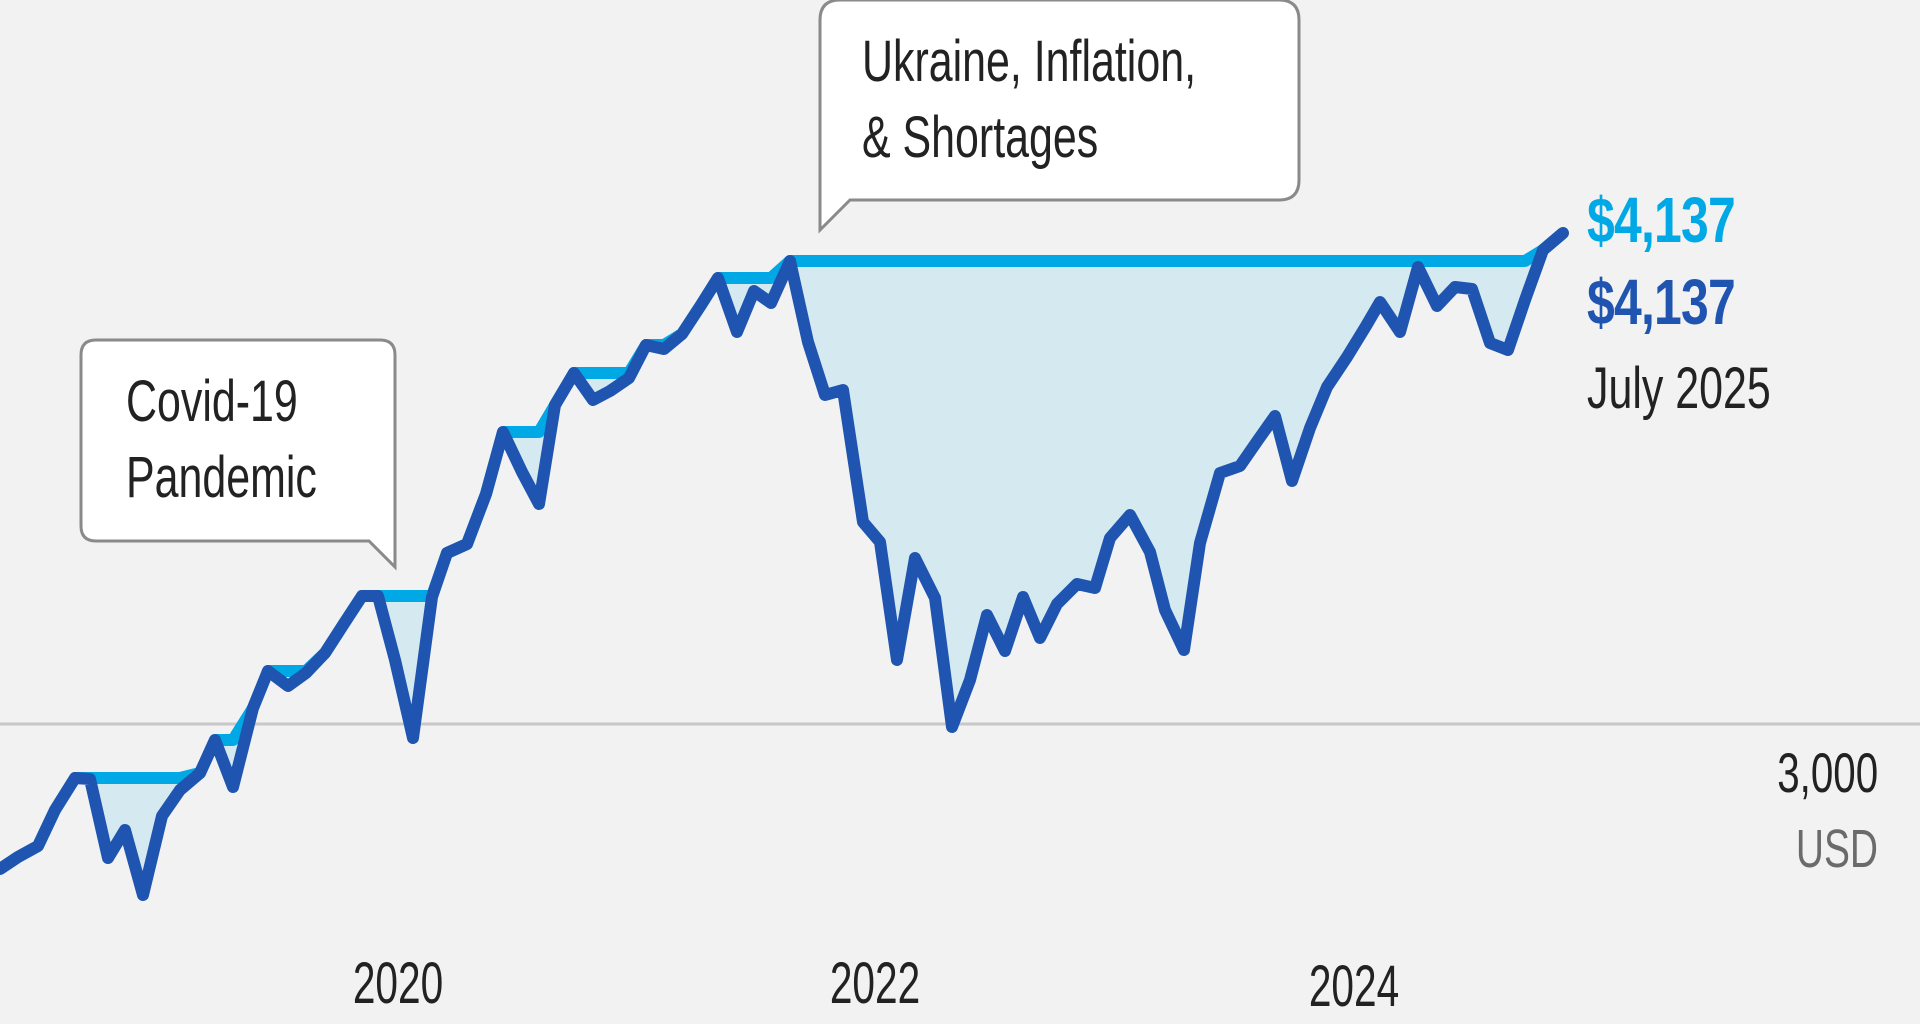  Describe the element at coordinates (1827, 772) in the screenshot. I see `y-tick-3000: 3,000` at that location.